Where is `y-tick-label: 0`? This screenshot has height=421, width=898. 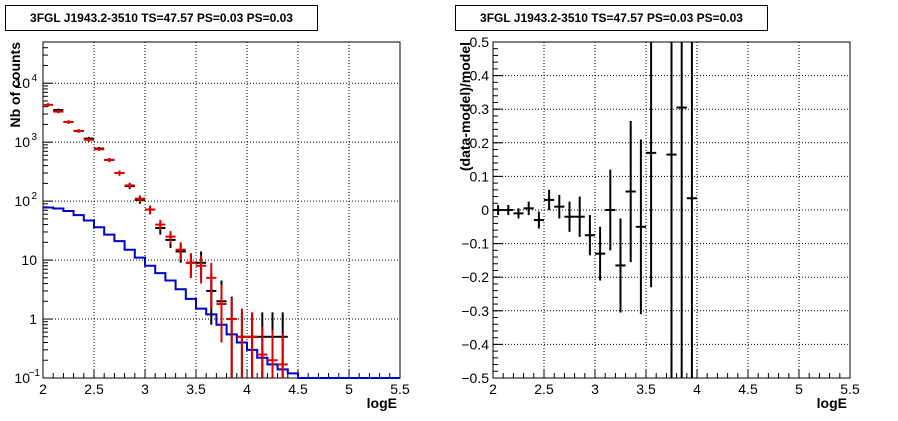
y-tick-label: 0 is located at coordinates (485, 210).